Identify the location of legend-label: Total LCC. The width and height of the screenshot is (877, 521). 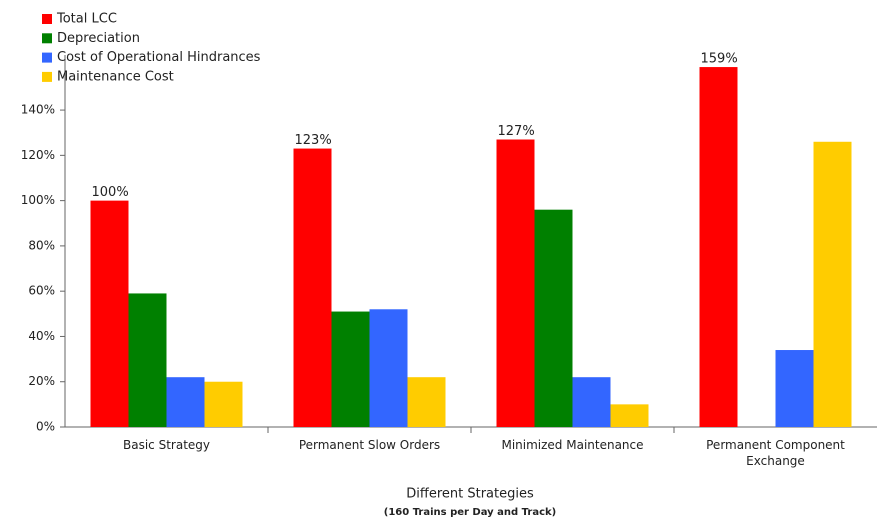
(86, 19).